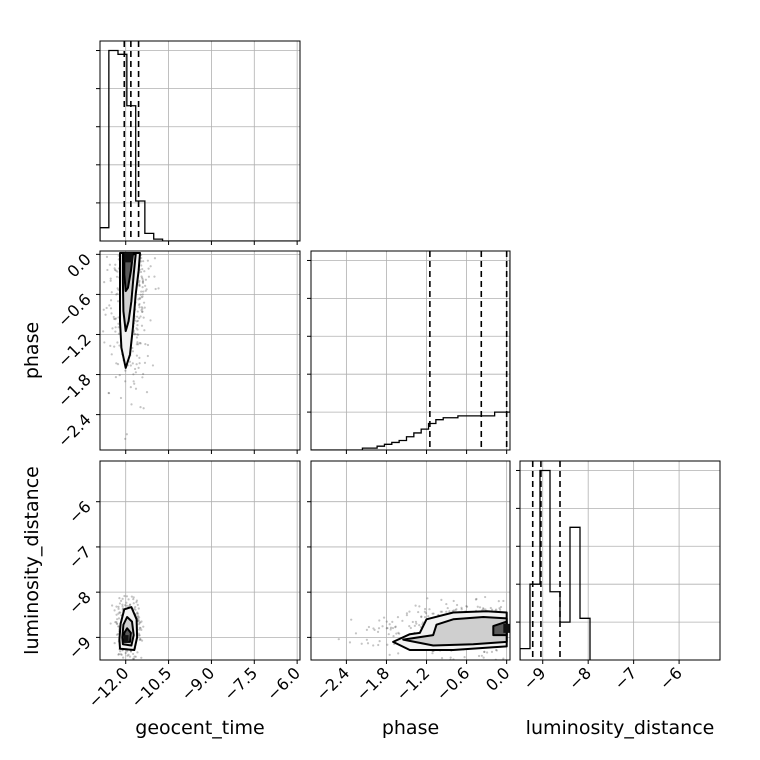 The height and width of the screenshot is (760, 760). I want to click on x-tick-label: −2.4, so click(332, 683).